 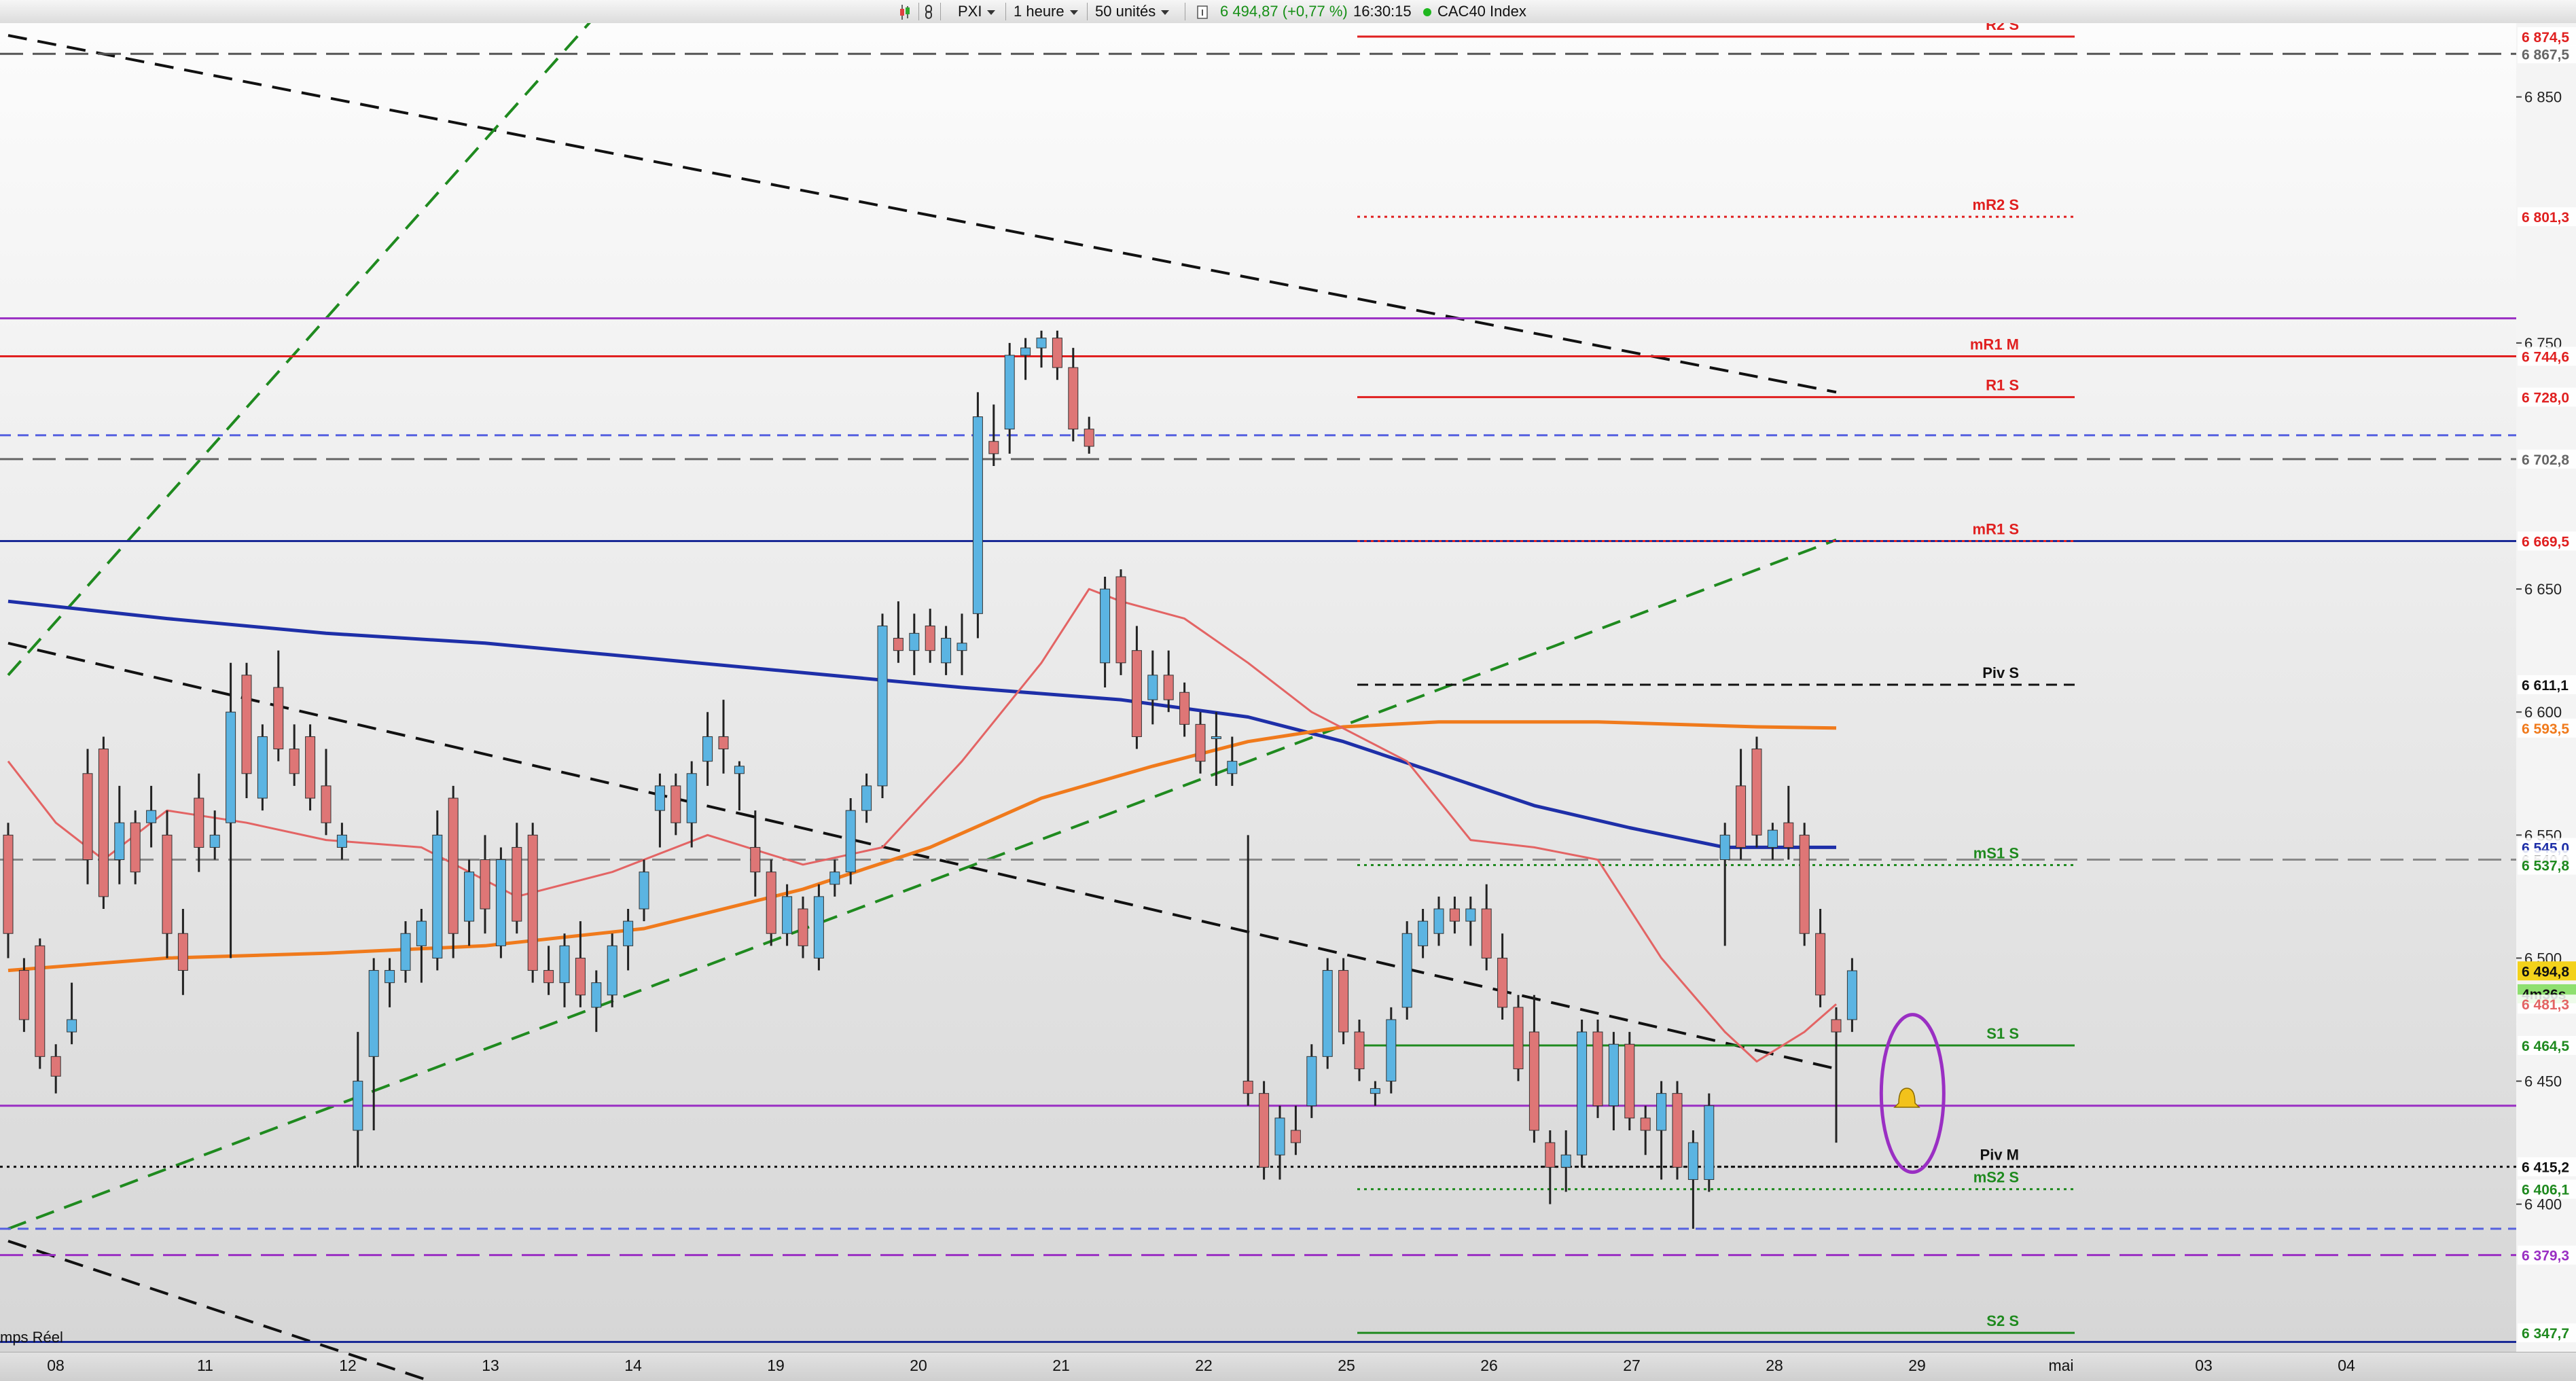 What do you see at coordinates (1046, 11) in the screenshot?
I see `timeframe-dropdown: 1 heure` at bounding box center [1046, 11].